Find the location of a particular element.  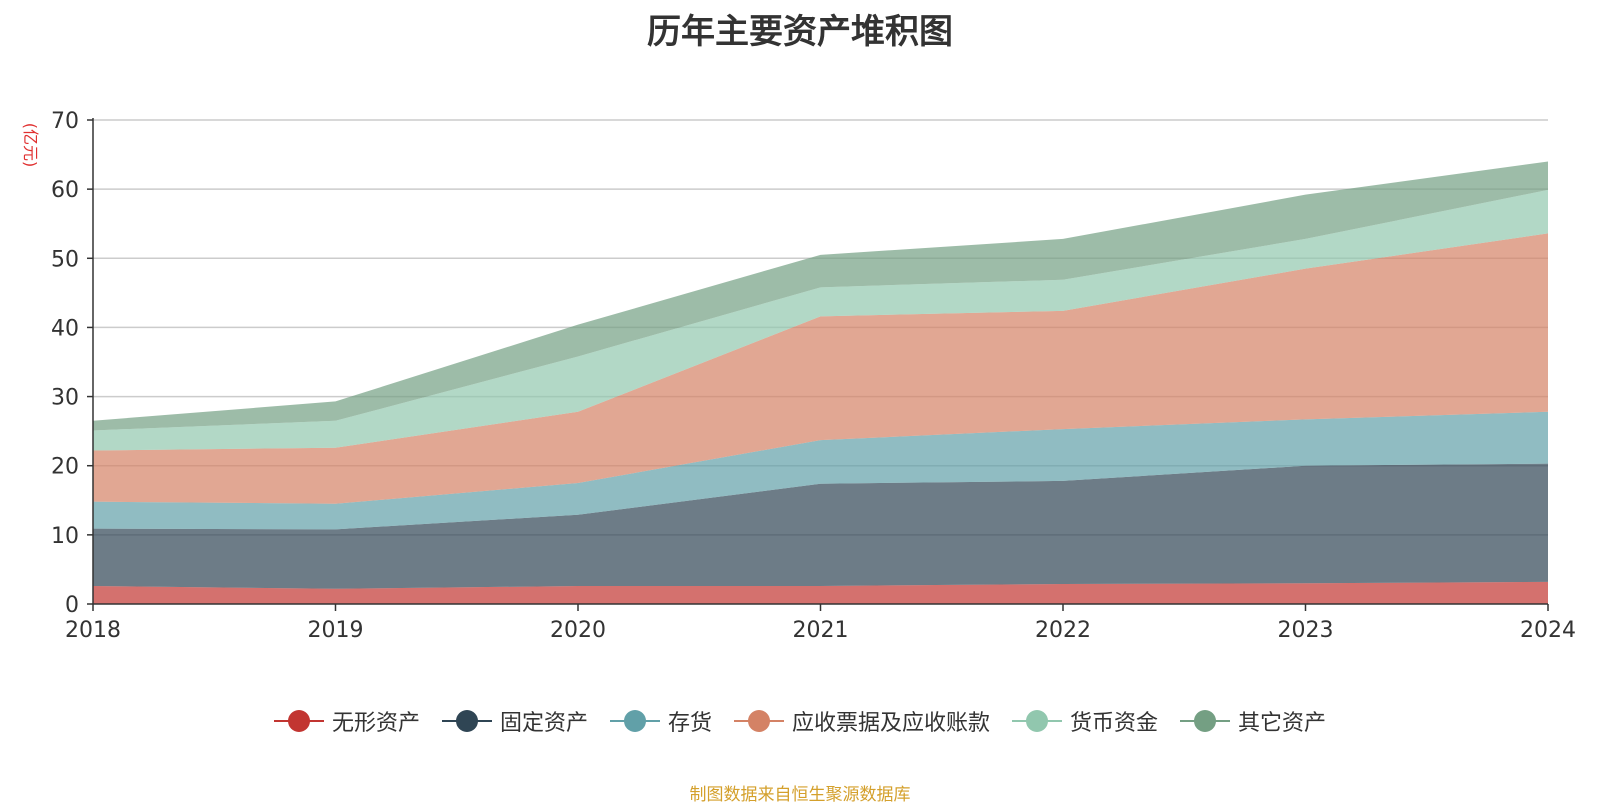

y-tick-label: 10 is located at coordinates (65, 536).